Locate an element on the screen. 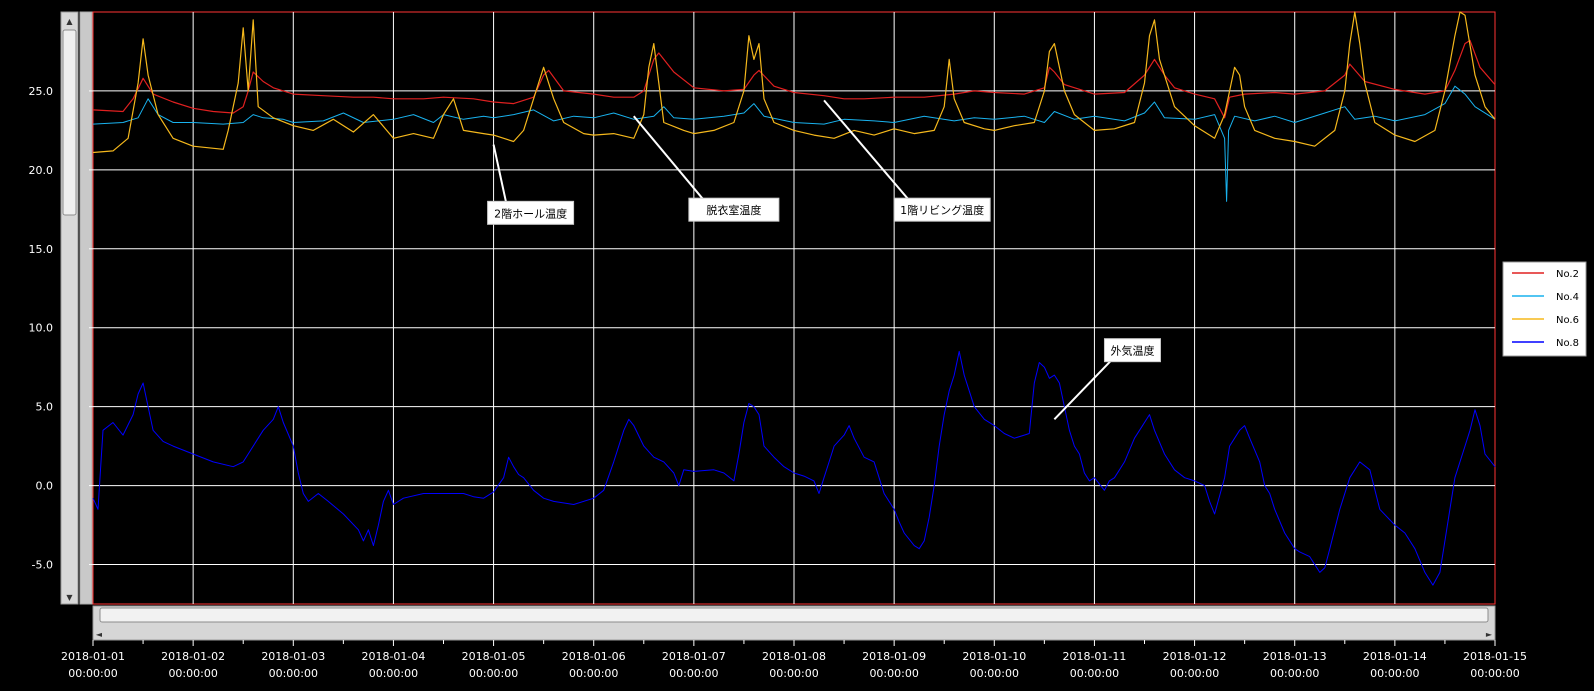 The height and width of the screenshot is (691, 1594). legend-box is located at coordinates (1544, 309).